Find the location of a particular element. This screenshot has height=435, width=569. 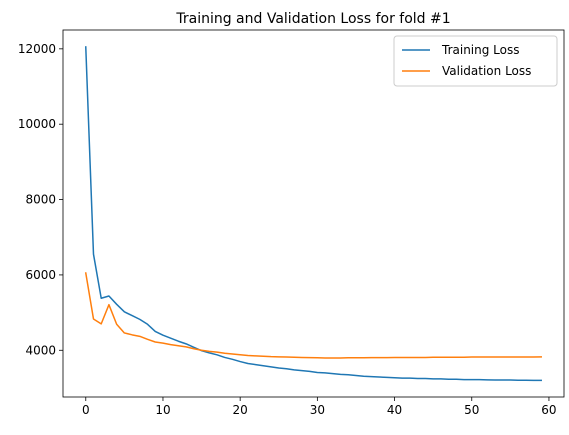

y-tick-label: 10000 is located at coordinates (37, 124).